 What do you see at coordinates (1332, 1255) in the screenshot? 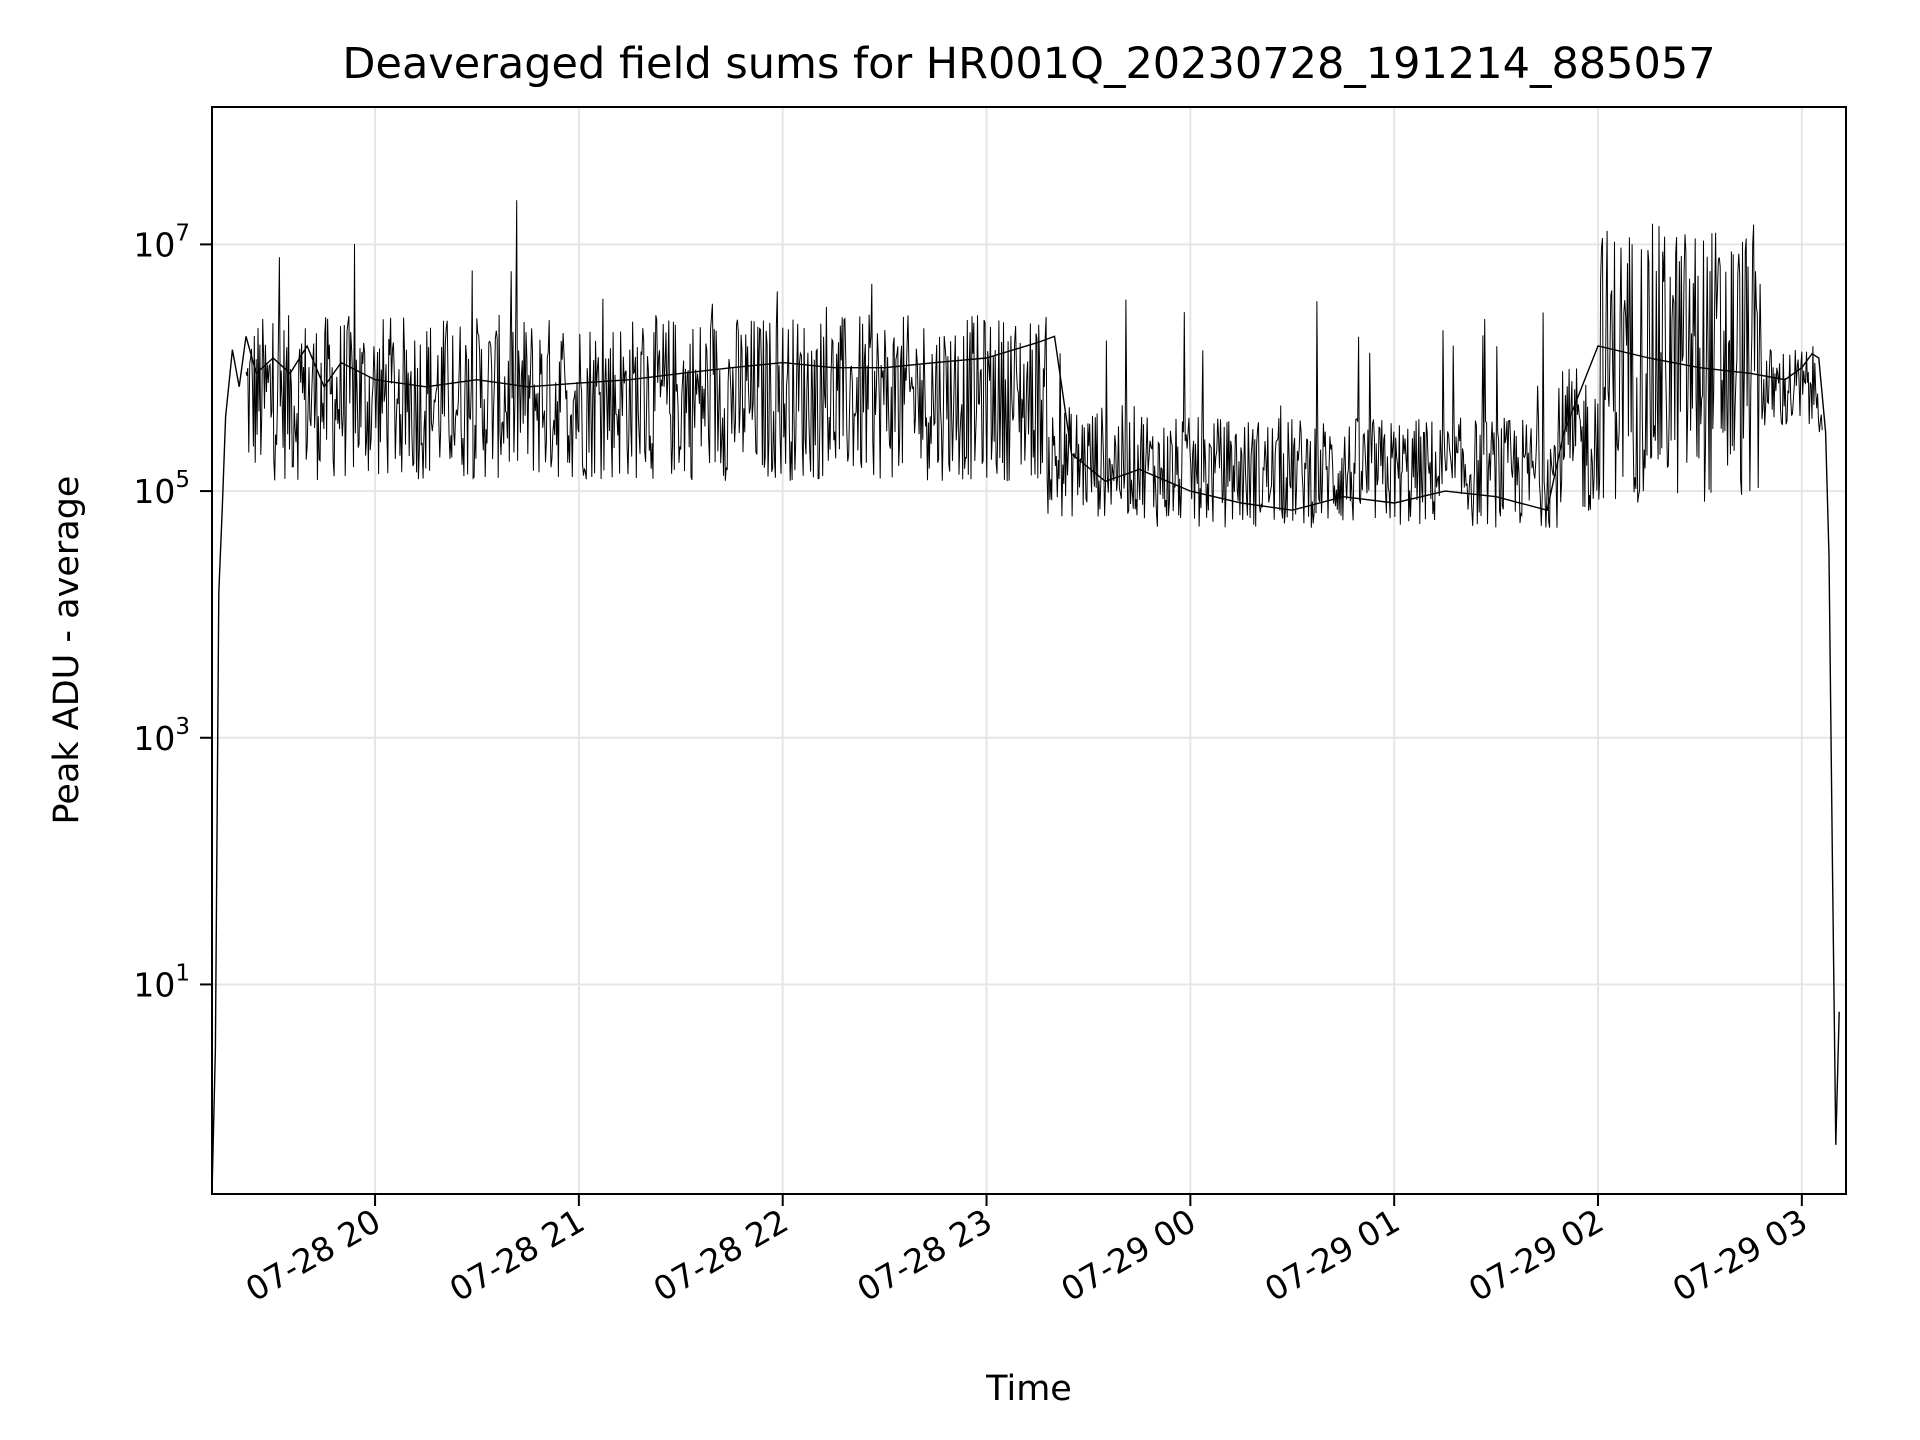
I see `x-tick-label: 07-29 01` at bounding box center [1332, 1255].